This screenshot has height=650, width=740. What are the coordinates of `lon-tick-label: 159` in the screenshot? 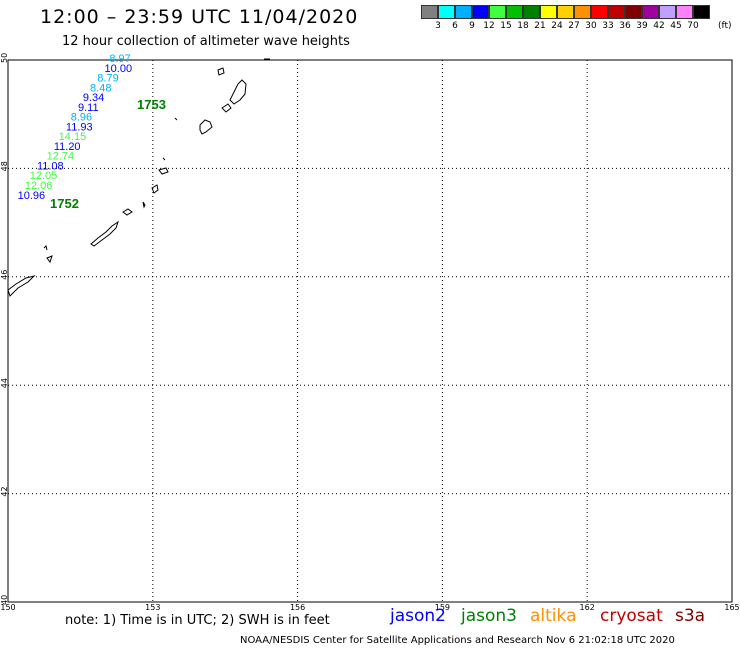 It's located at (442, 607).